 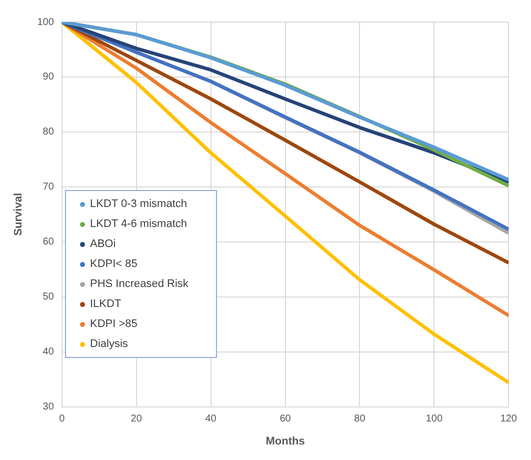 What do you see at coordinates (48, 187) in the screenshot?
I see `y-tick-label: 70` at bounding box center [48, 187].